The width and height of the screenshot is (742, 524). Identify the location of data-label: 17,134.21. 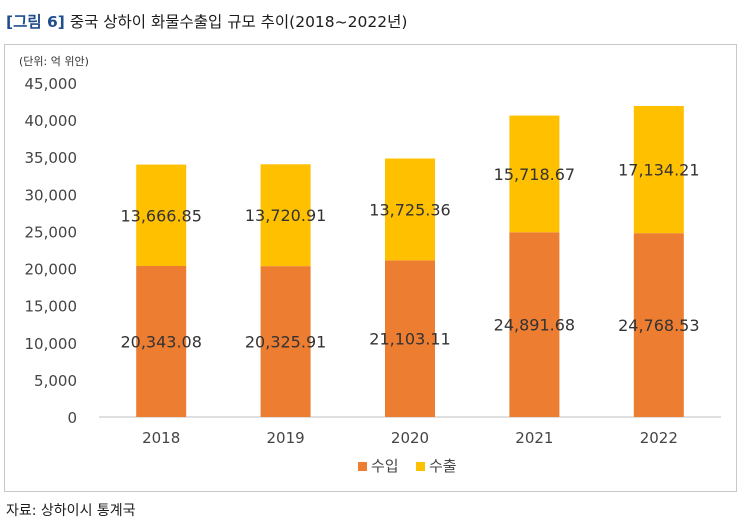
(658, 170).